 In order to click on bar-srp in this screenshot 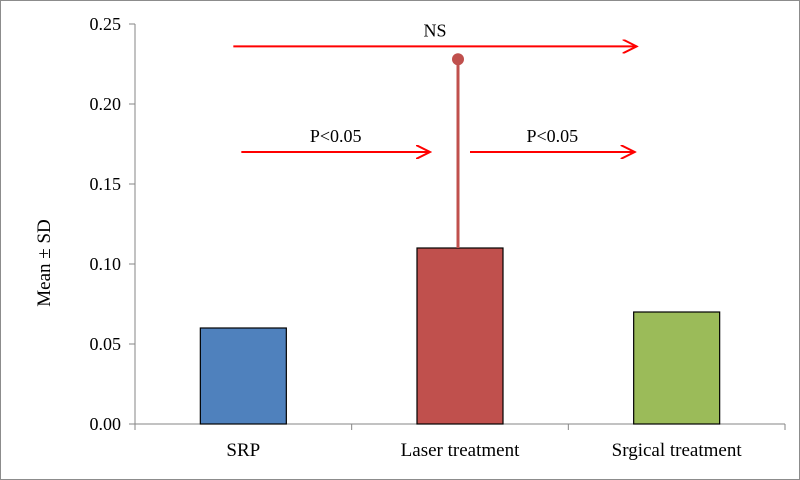, I will do `click(243, 376)`.